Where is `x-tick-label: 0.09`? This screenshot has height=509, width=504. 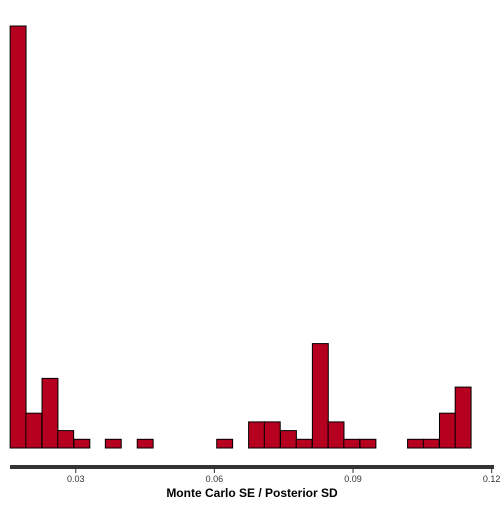 x-tick-label: 0.09 is located at coordinates (353, 479).